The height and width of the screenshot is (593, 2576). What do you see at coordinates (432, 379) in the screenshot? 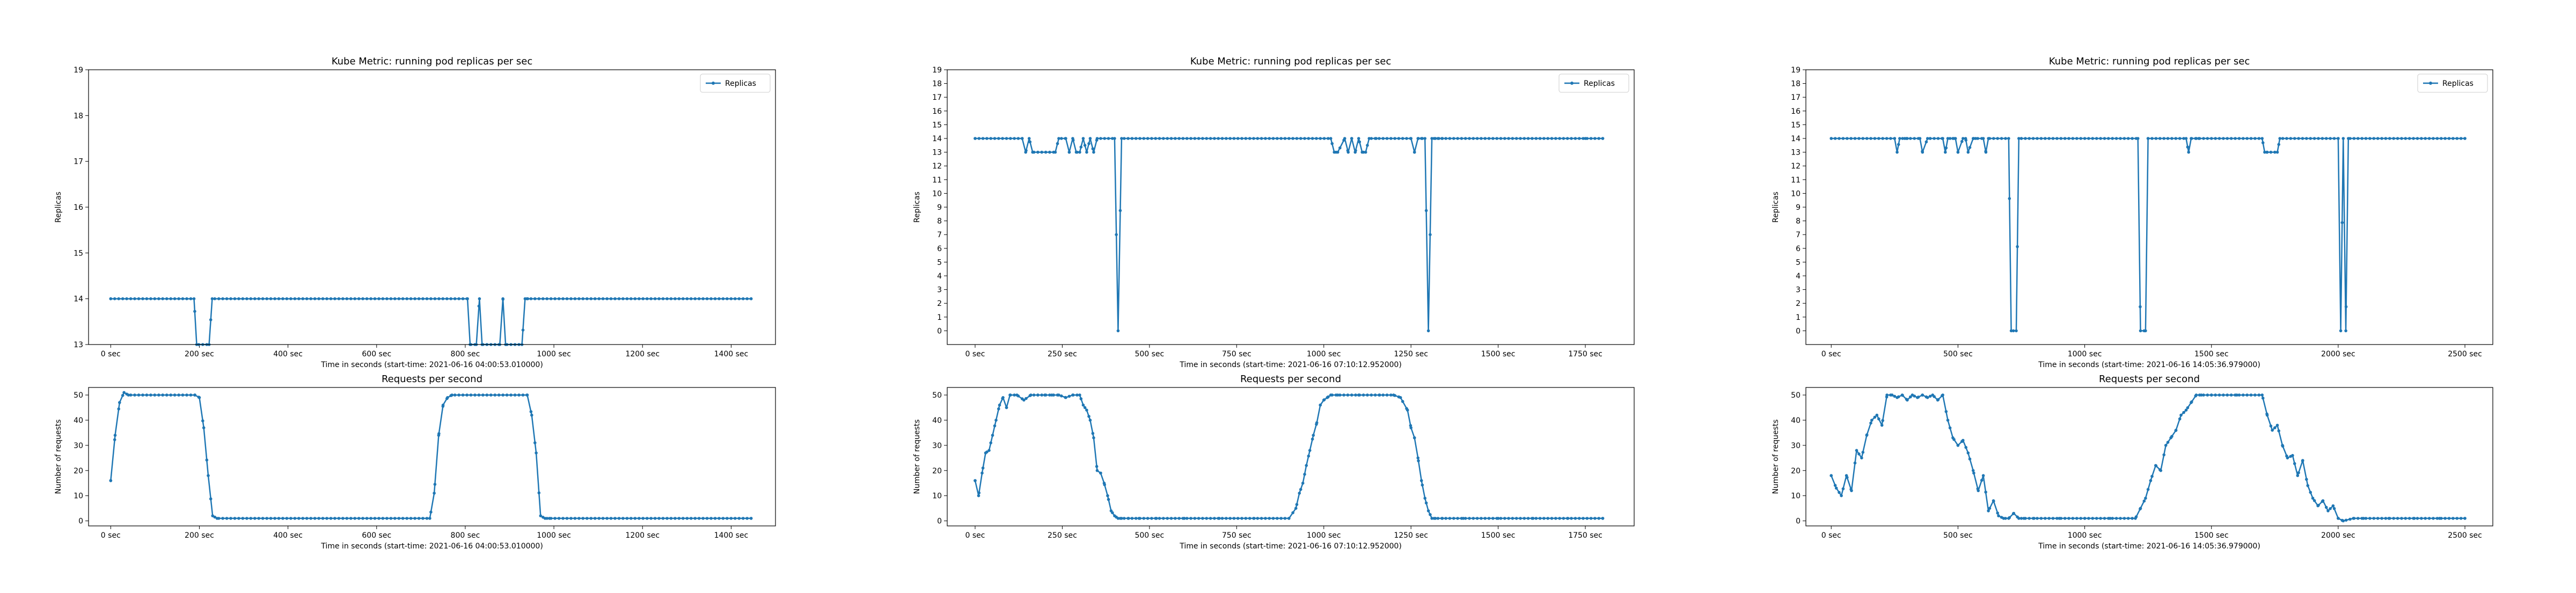
I see `chart-title: Requests per second` at bounding box center [432, 379].